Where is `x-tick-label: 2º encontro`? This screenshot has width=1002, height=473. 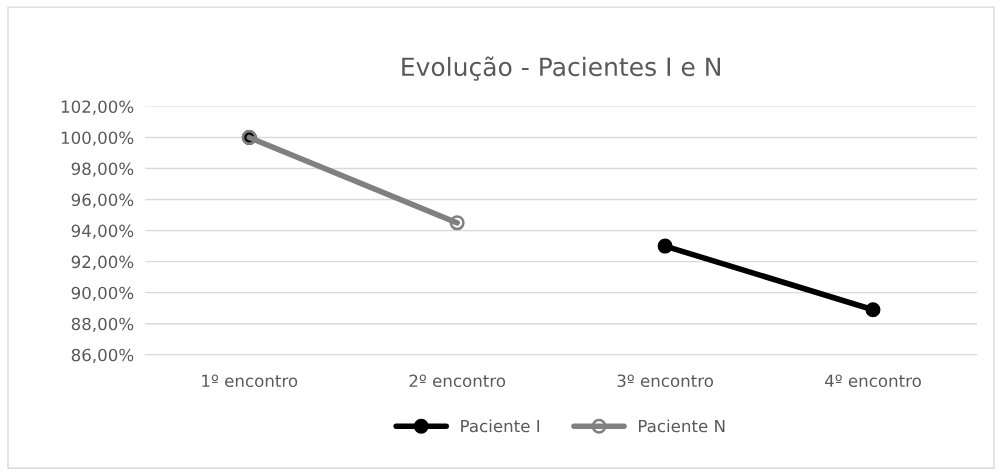 x-tick-label: 2º encontro is located at coordinates (457, 381).